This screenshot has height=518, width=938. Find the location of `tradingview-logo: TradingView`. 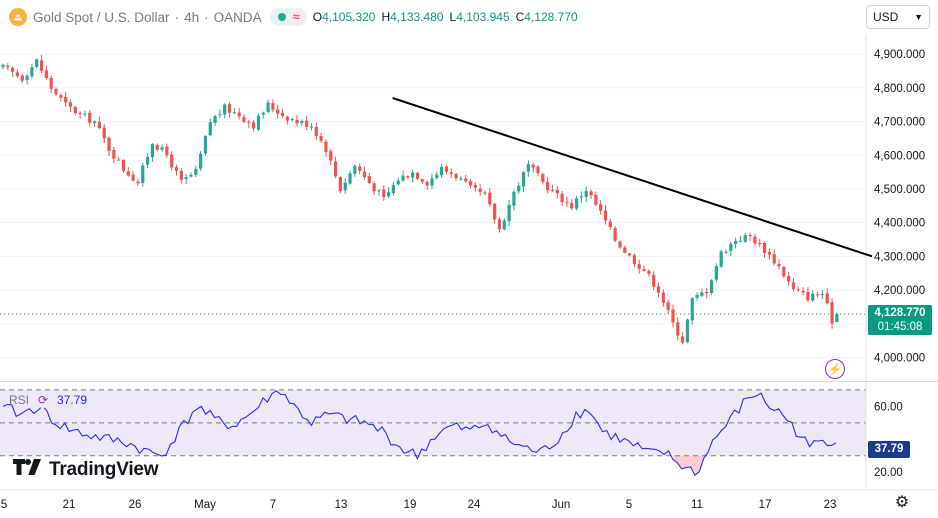

tradingview-logo: TradingView is located at coordinates (85, 469).